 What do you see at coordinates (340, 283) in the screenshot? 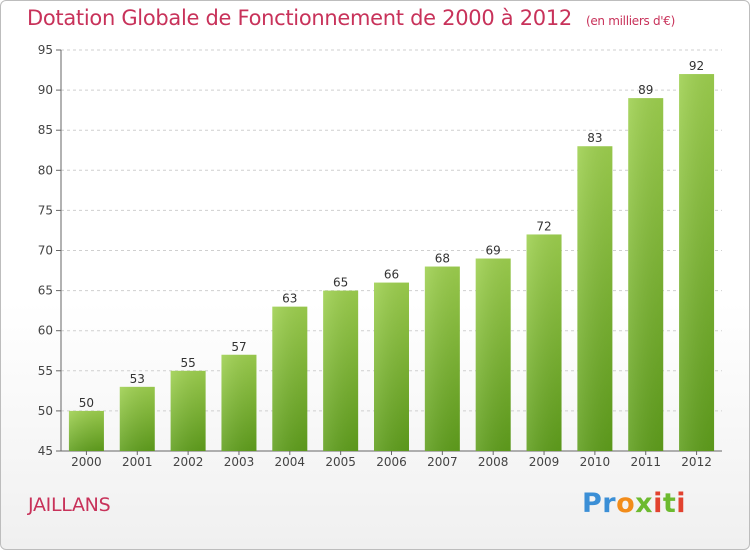
I see `data-label: 65` at bounding box center [340, 283].